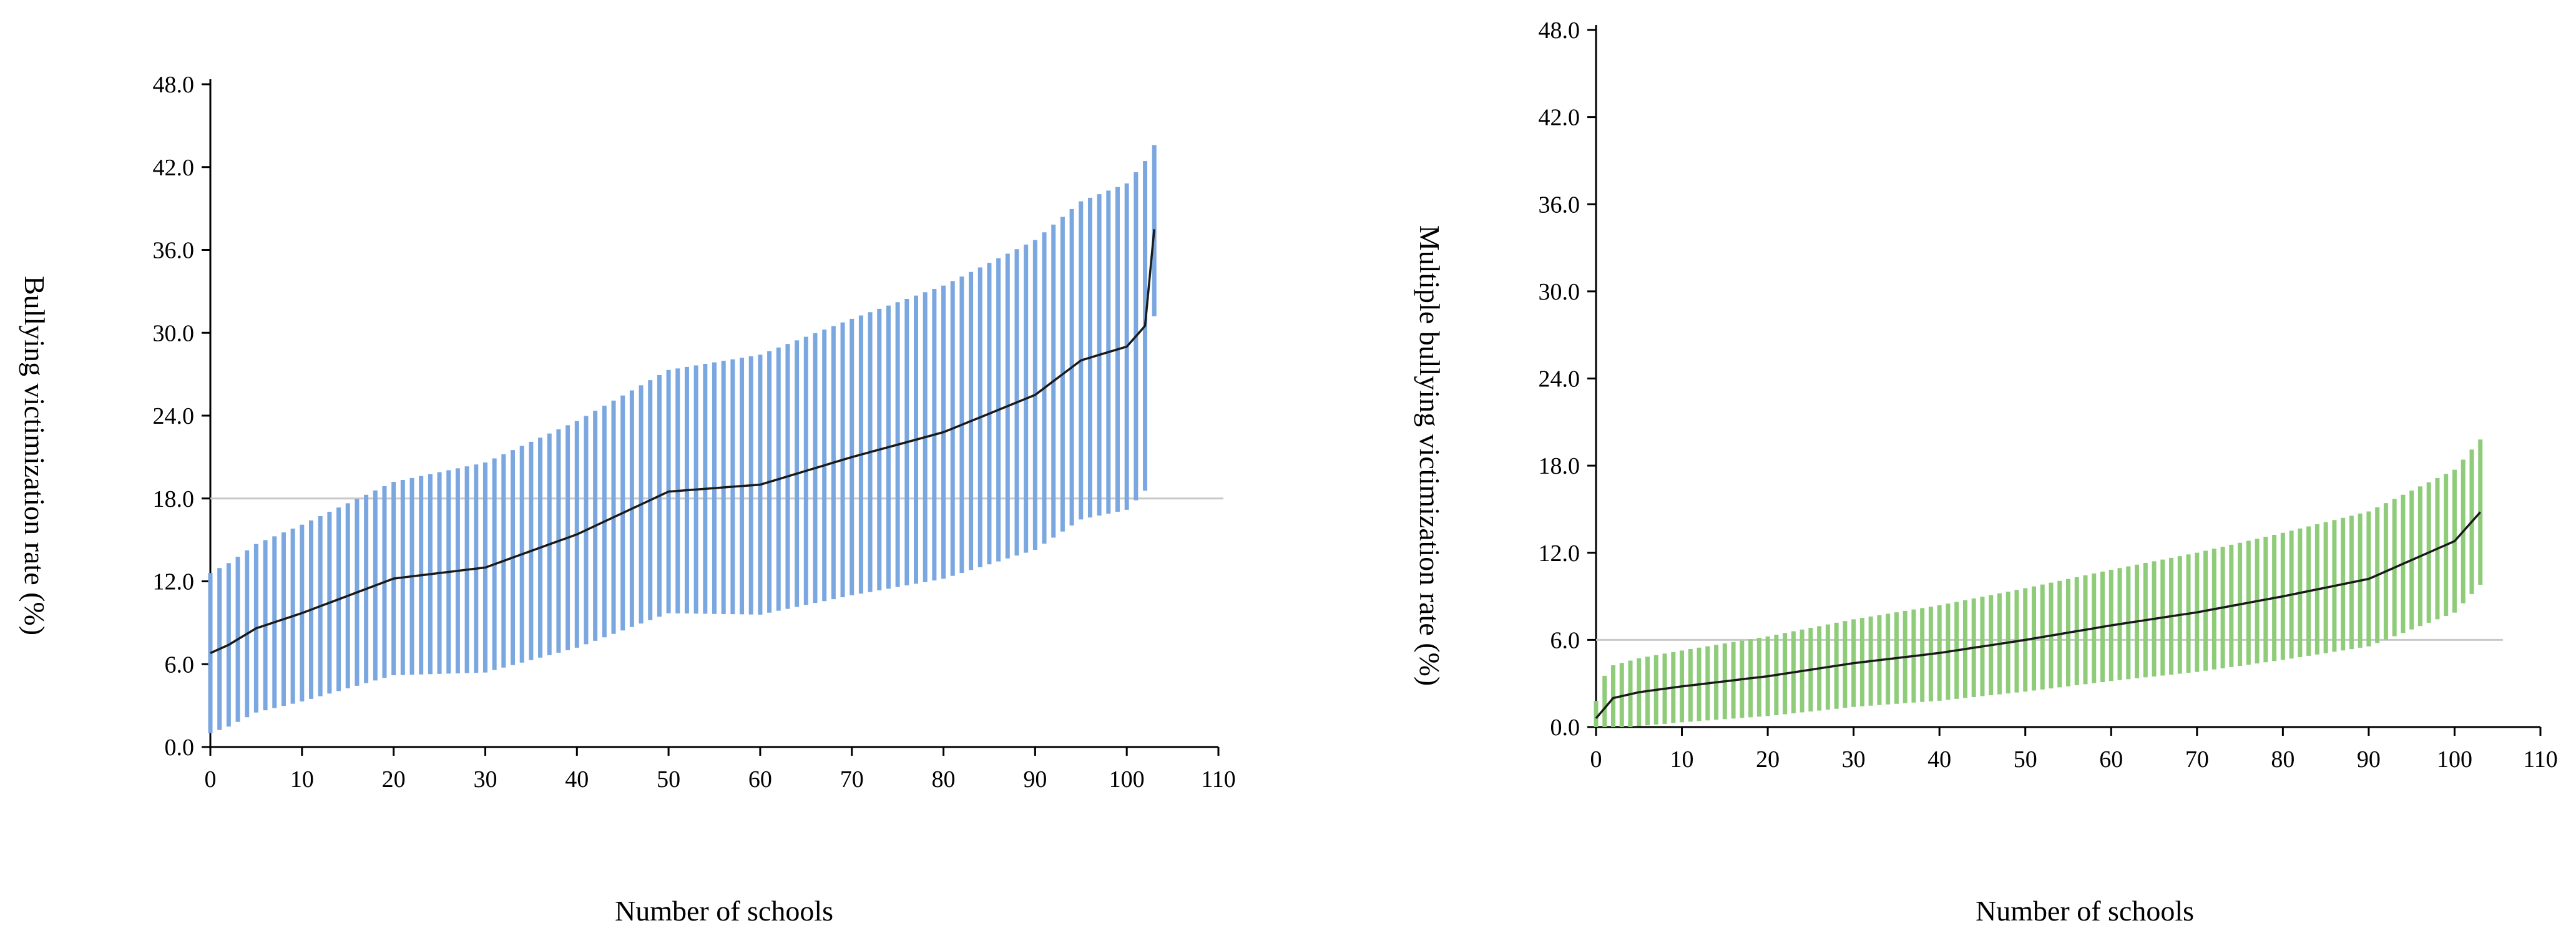 This screenshot has width=2576, height=928. I want to click on y-axis-label: Bullying victimization rate (%), so click(35, 455).